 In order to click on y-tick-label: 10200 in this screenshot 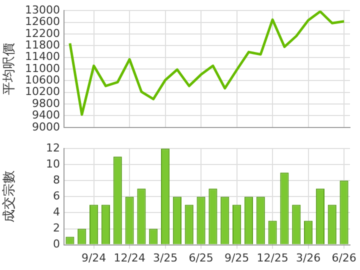, I will do `click(42, 91)`.